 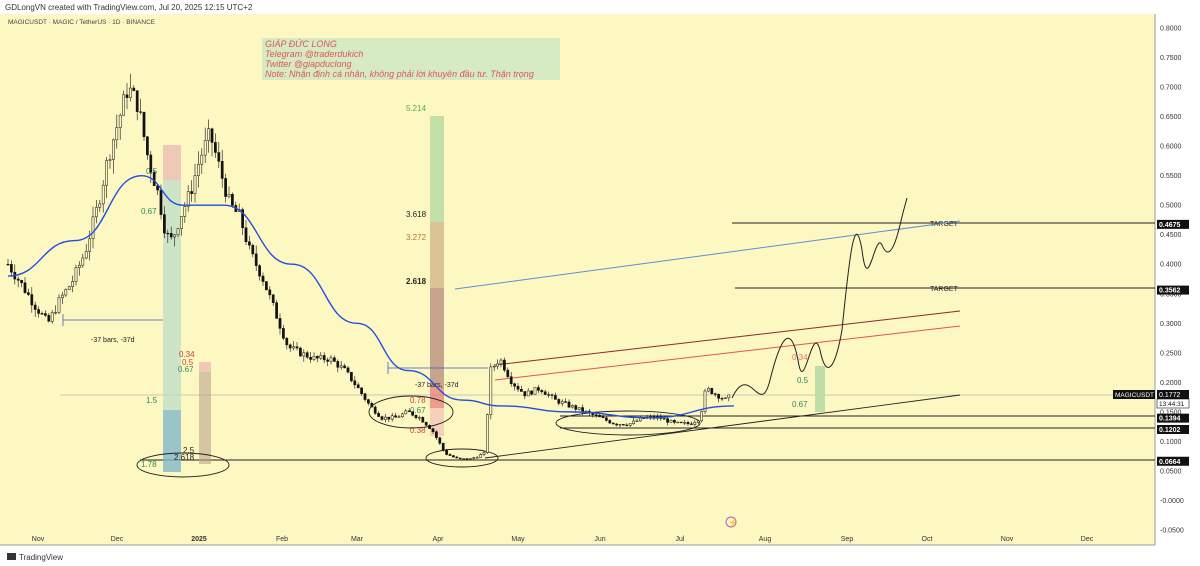 I want to click on fib-main-038: 0.38, so click(x=418, y=430).